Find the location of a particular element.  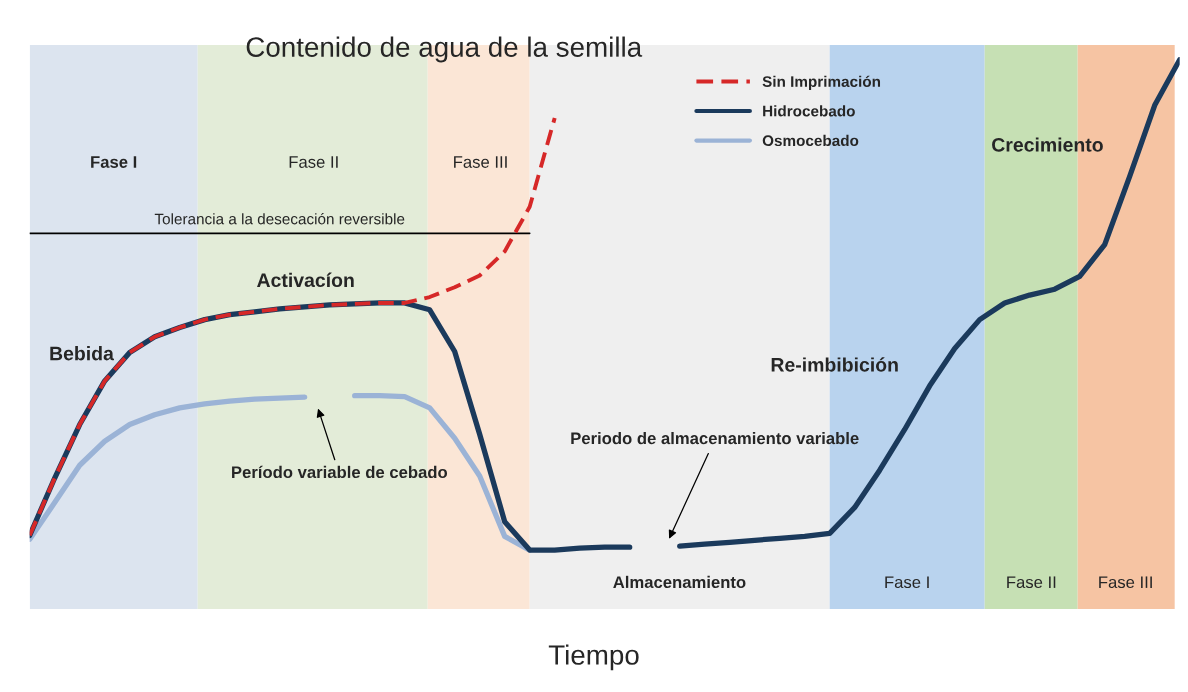

legend-label: Osmocebado is located at coordinates (810, 140).